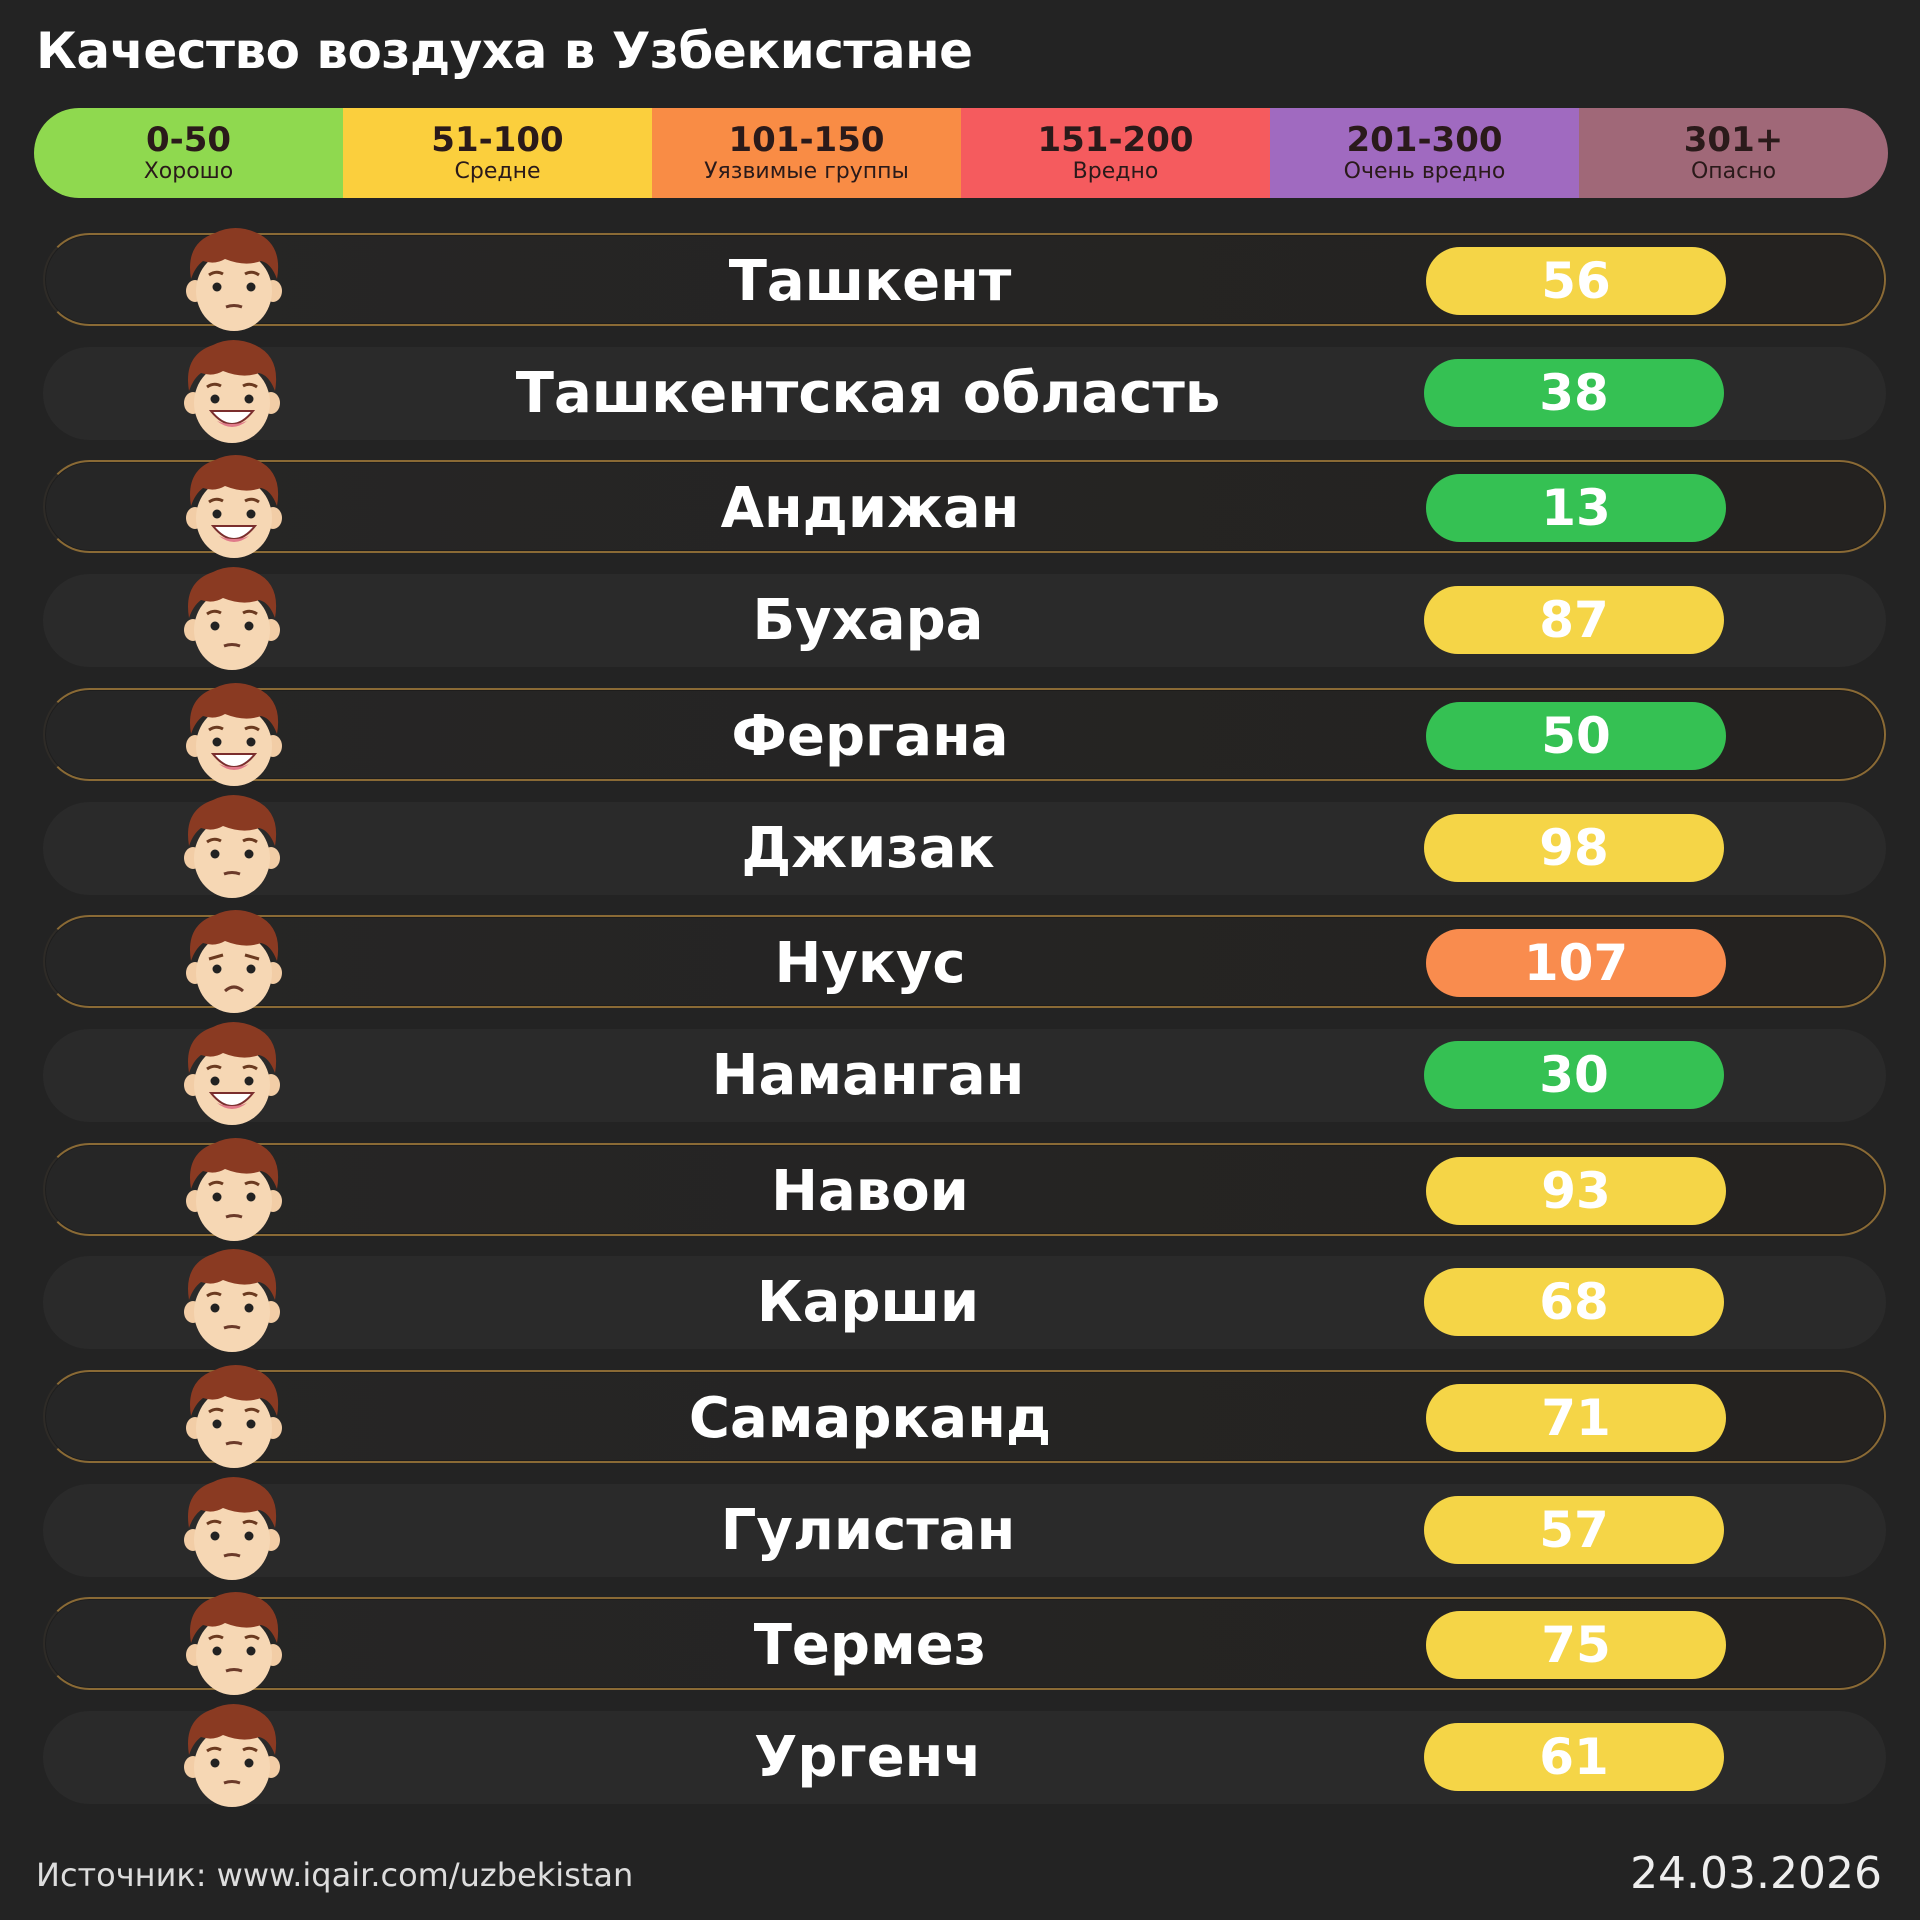  I want to click on aqi-badge: 50, so click(1576, 735).